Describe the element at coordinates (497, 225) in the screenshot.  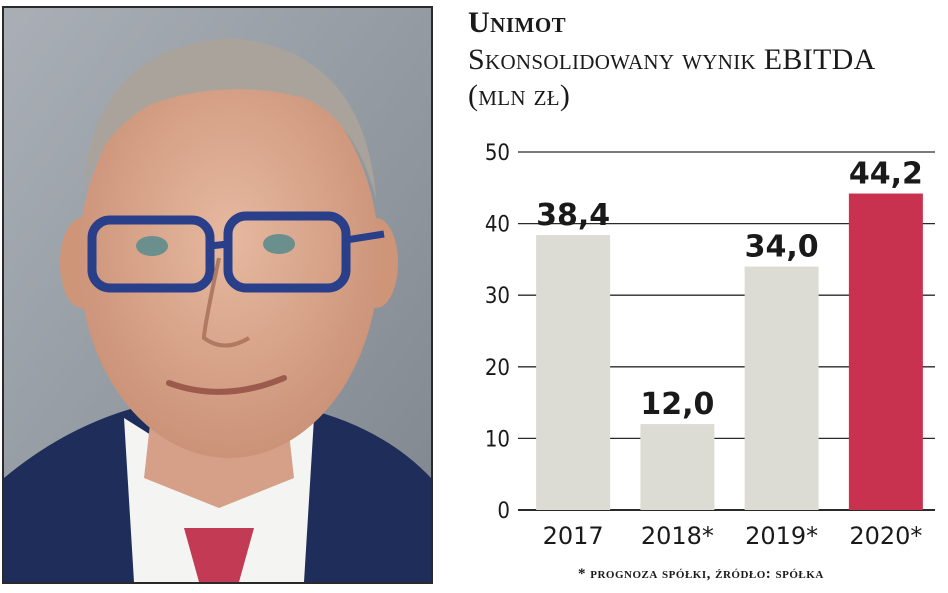
I see `y-tick-label: 40` at that location.